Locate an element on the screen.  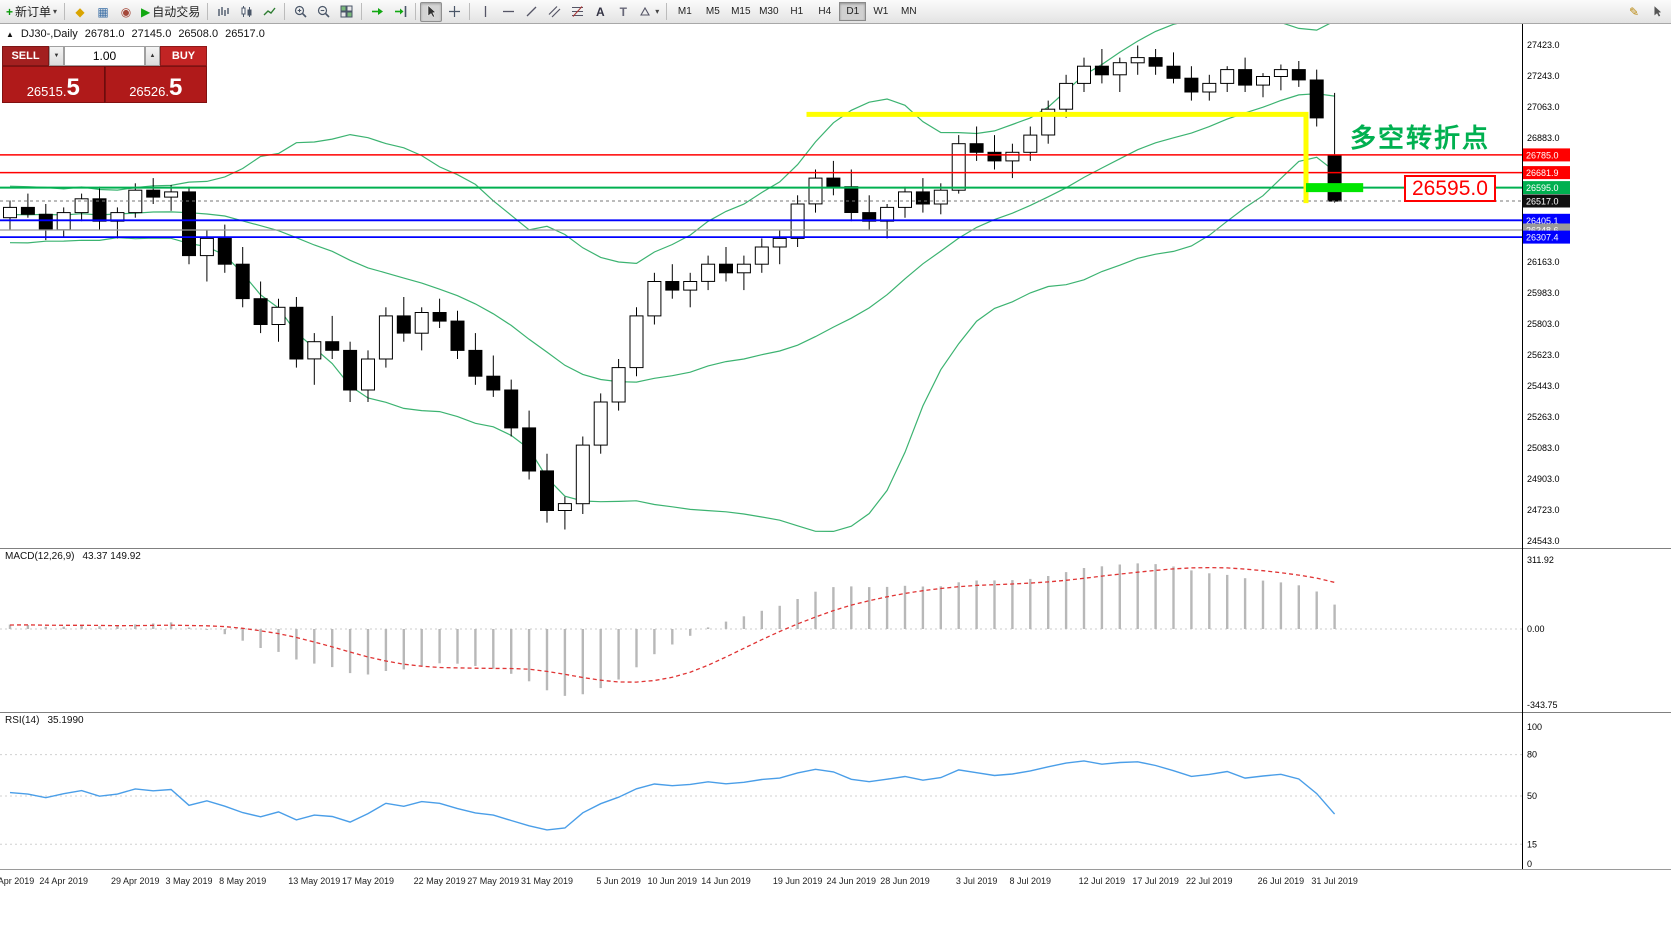
community-button: ◉ is located at coordinates (126, 12).